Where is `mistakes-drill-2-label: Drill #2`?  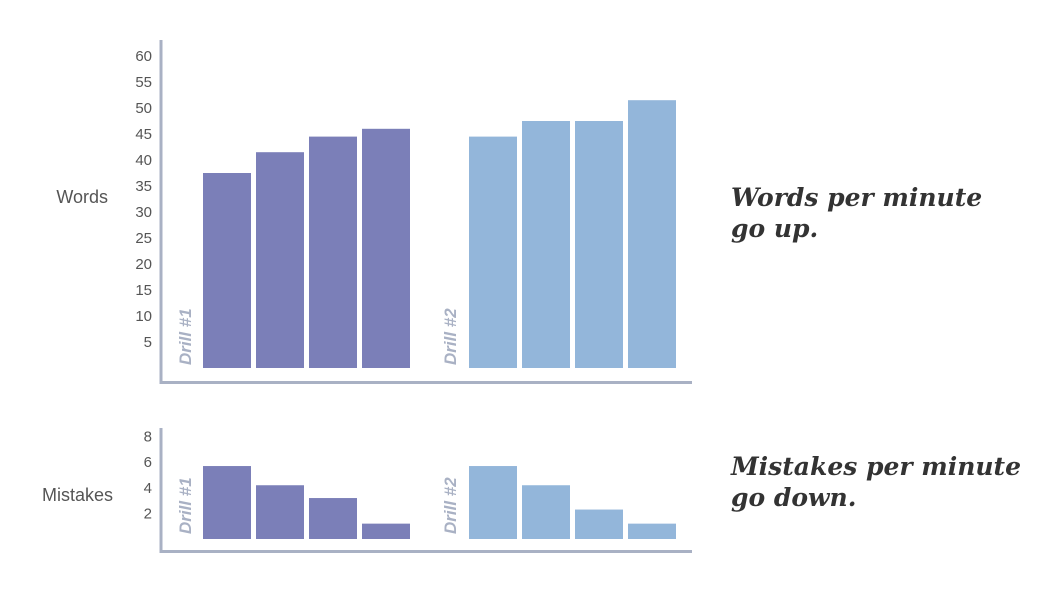
mistakes-drill-2-label: Drill #2 is located at coordinates (450, 505).